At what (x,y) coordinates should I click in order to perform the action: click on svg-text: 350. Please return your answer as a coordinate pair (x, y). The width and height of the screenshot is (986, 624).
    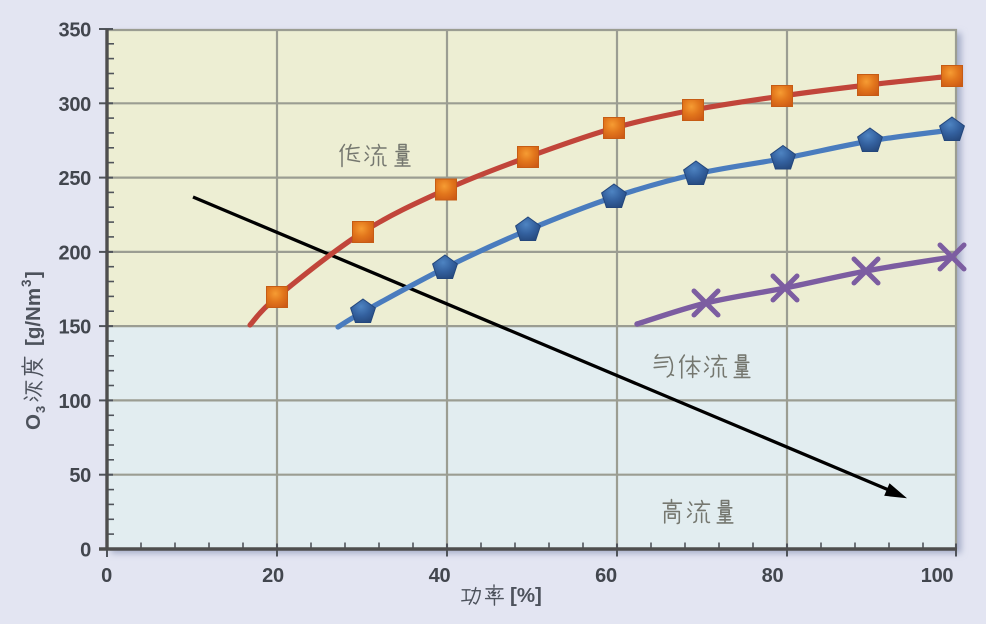
    Looking at the image, I should click on (75, 31).